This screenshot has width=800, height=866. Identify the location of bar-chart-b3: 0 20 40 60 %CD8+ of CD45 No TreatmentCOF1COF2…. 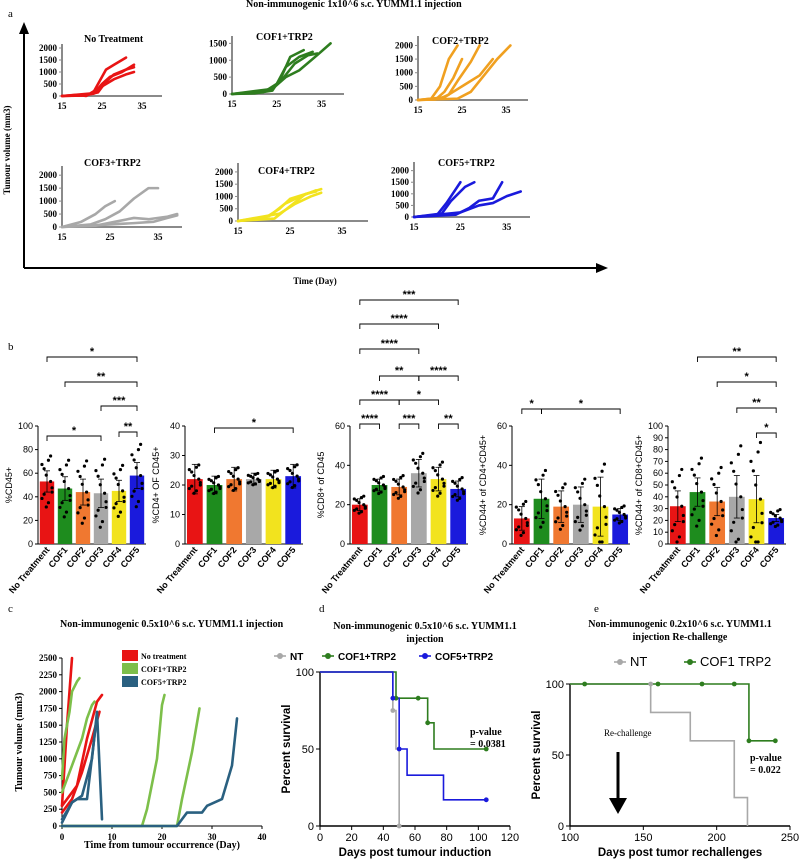
(392, 442).